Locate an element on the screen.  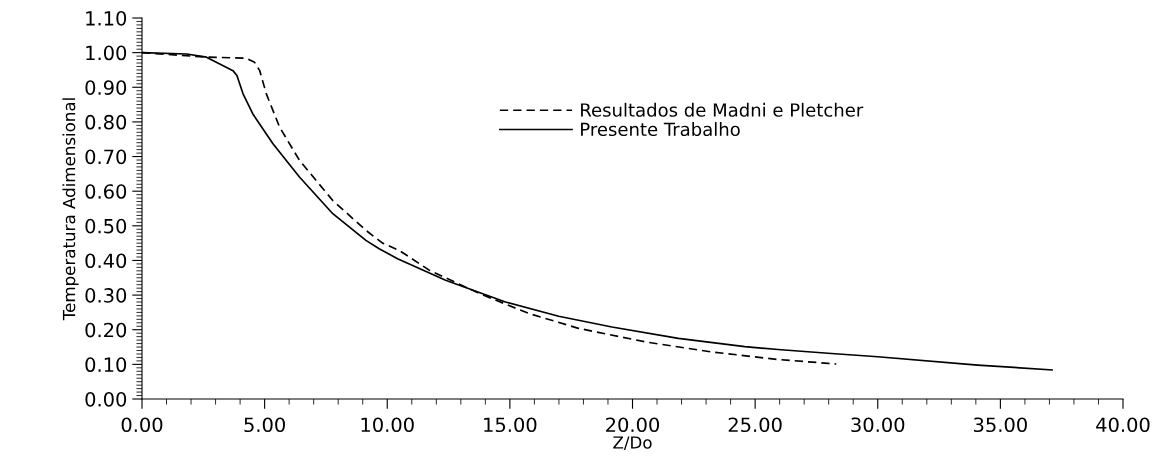
x-tick-label: 20.00 is located at coordinates (633, 425).